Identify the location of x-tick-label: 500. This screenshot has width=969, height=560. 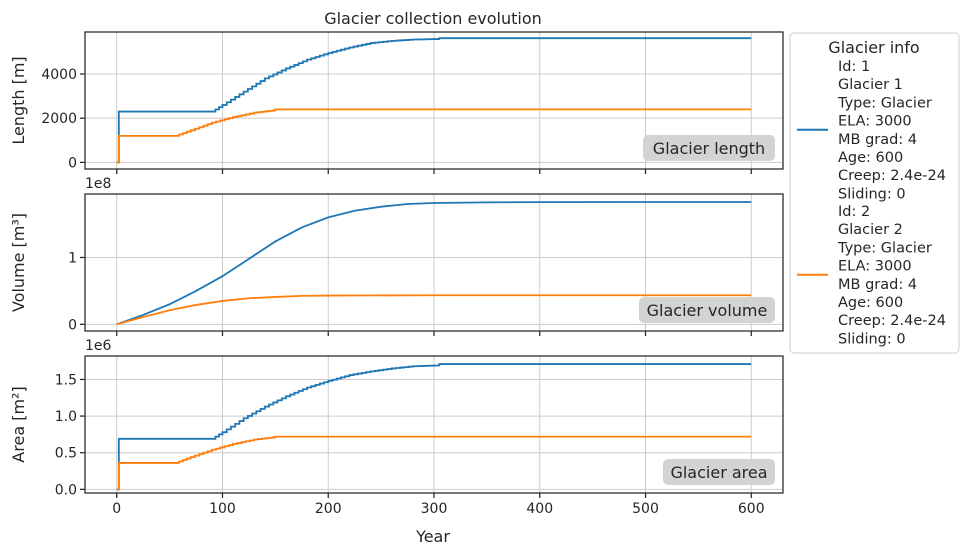
(645, 509).